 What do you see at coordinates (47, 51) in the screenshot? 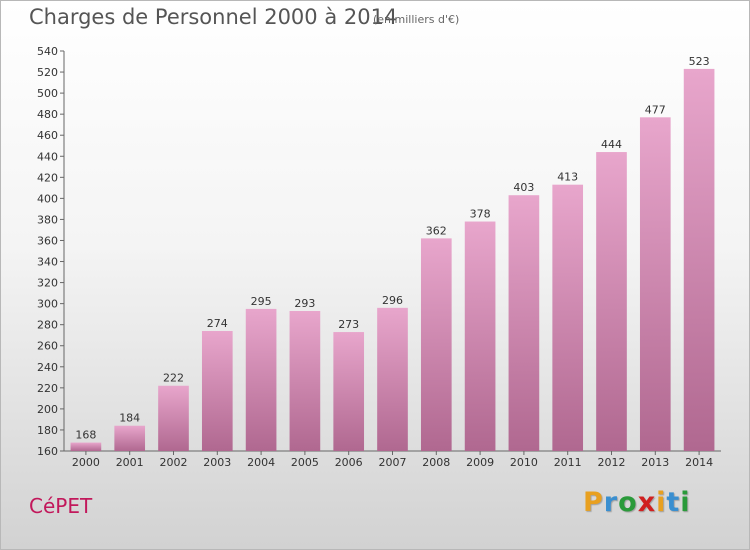
I see `y-tick-label: 540` at bounding box center [47, 51].